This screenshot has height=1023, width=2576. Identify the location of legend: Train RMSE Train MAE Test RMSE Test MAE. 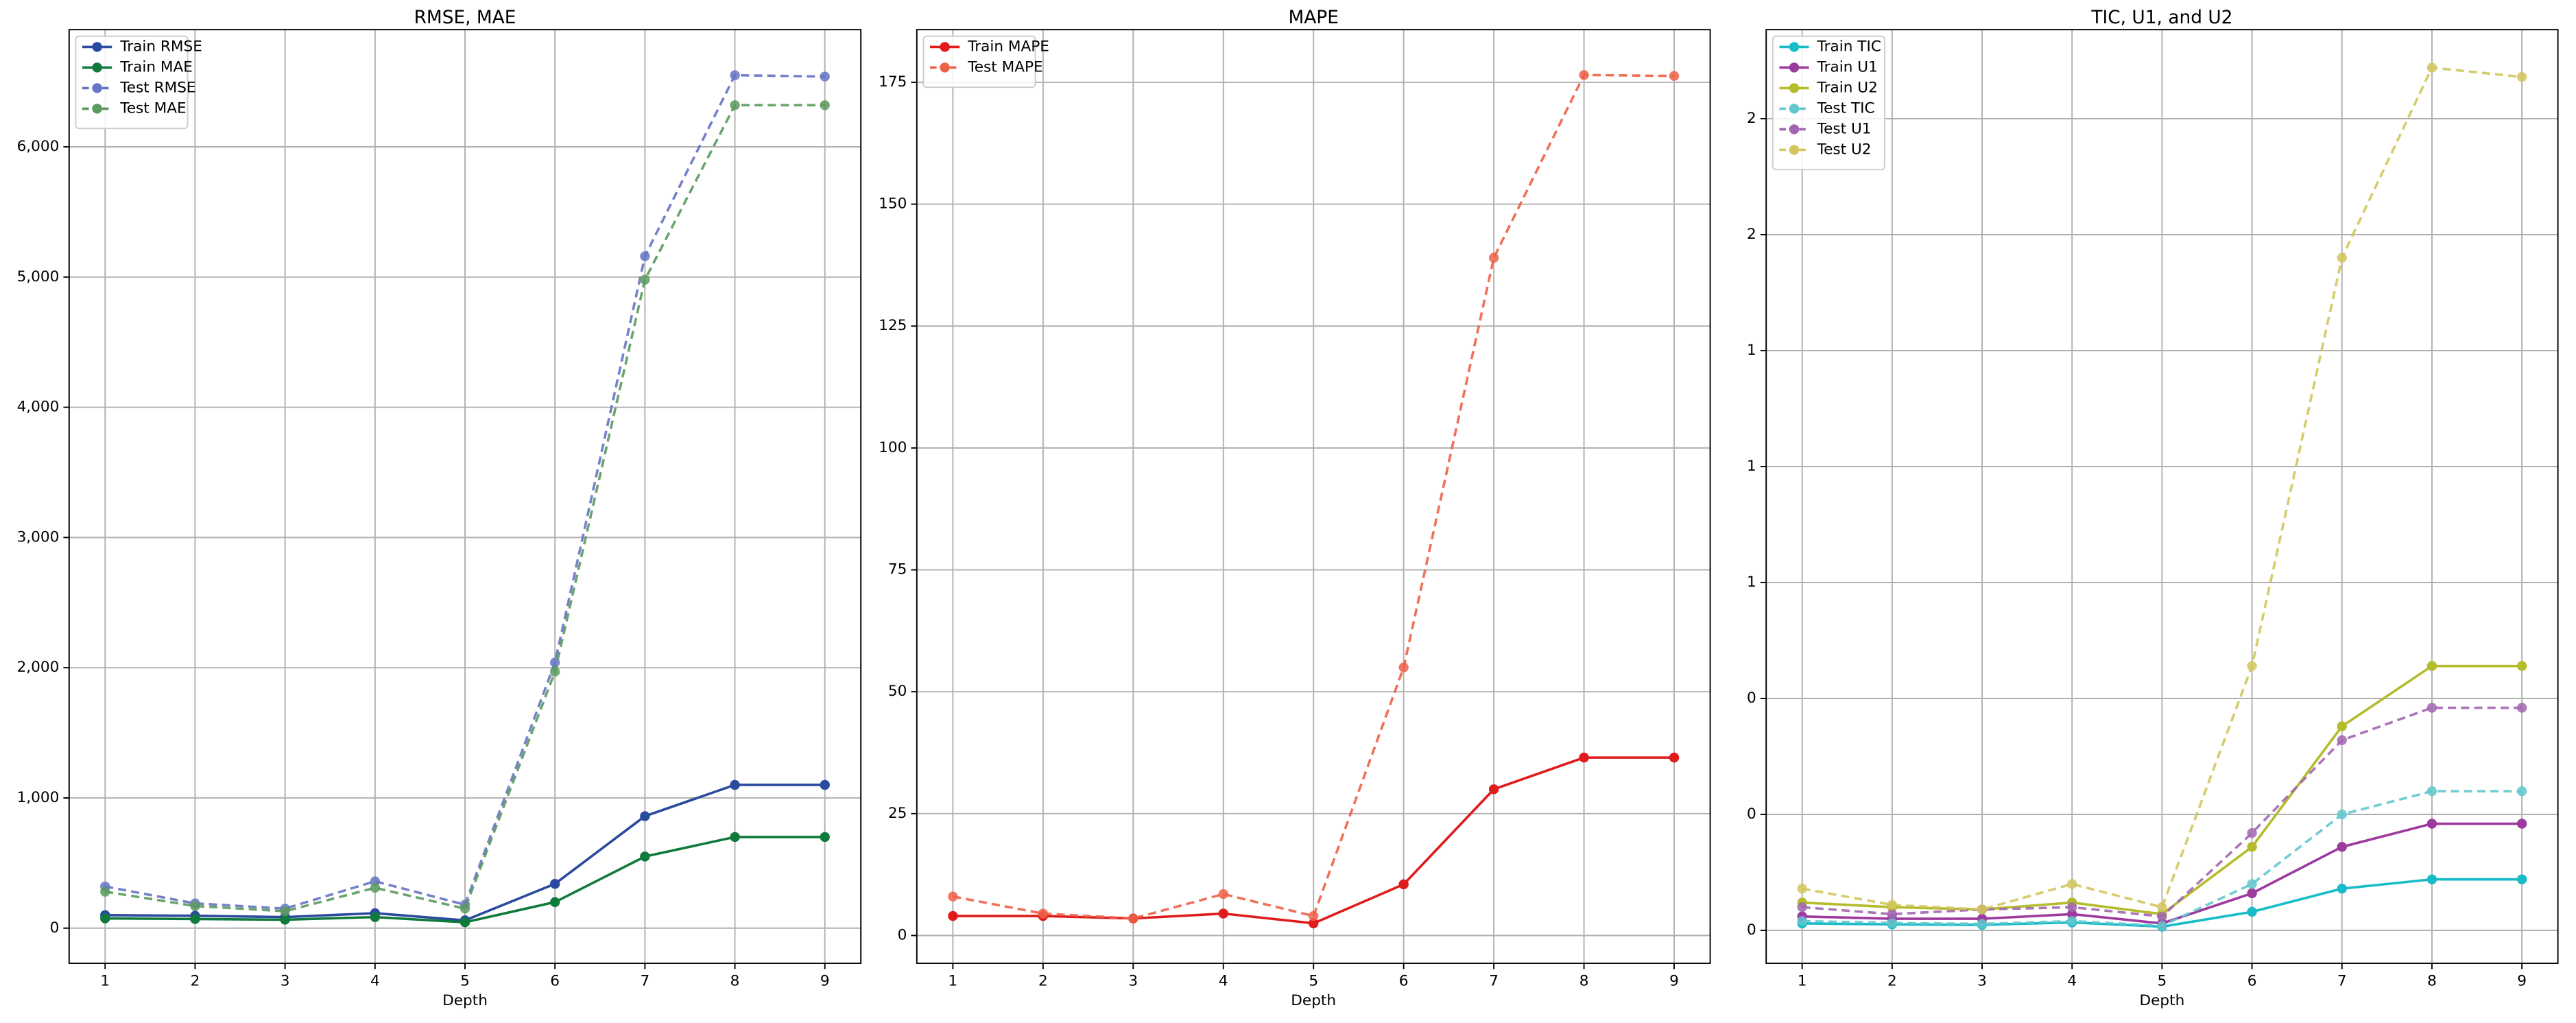
(138, 83).